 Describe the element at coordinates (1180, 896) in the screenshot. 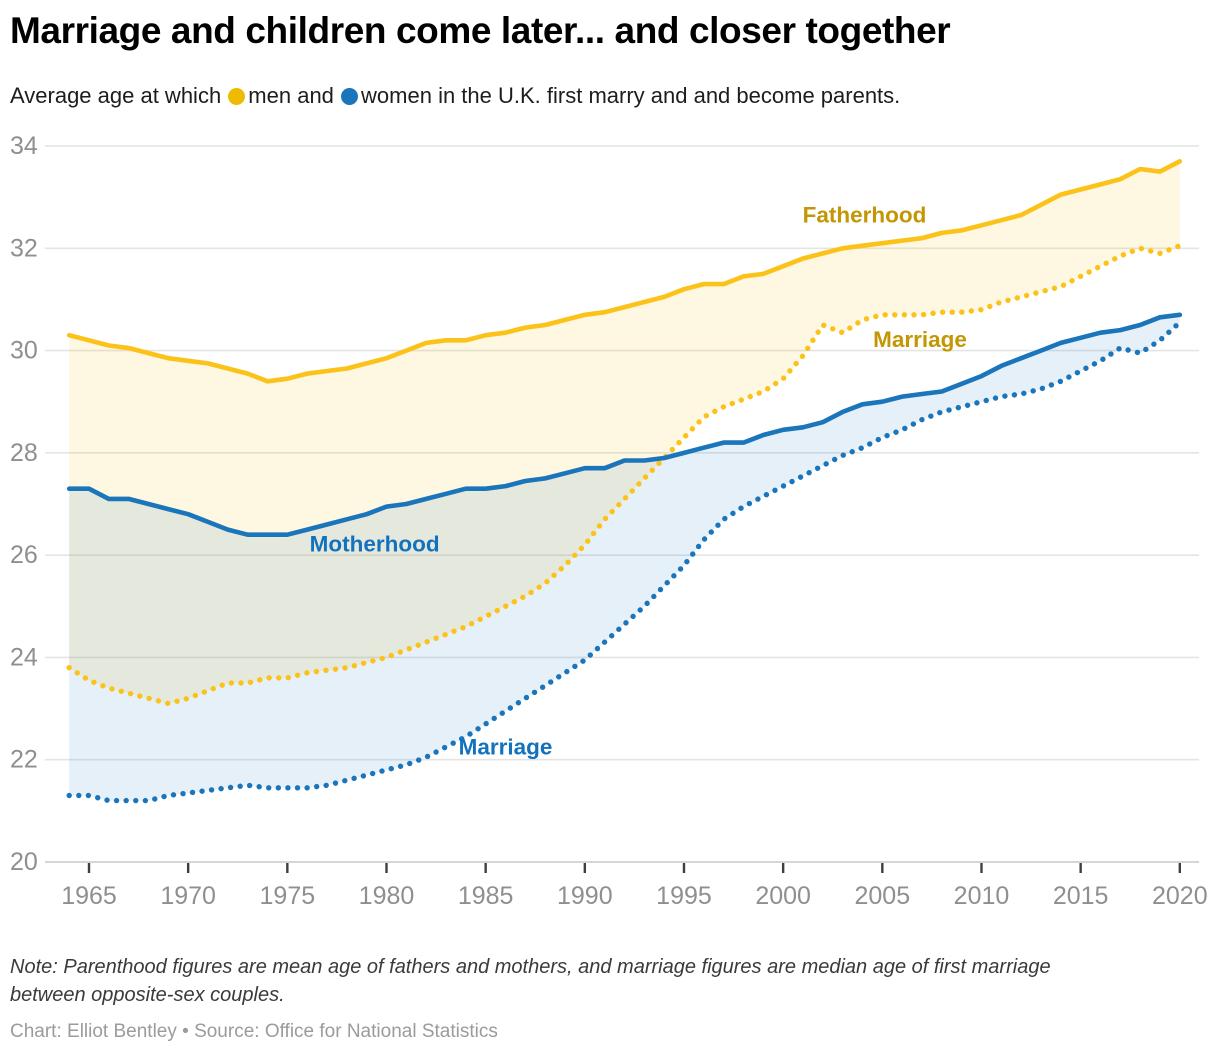

I see `x-axis-label: 2020` at that location.